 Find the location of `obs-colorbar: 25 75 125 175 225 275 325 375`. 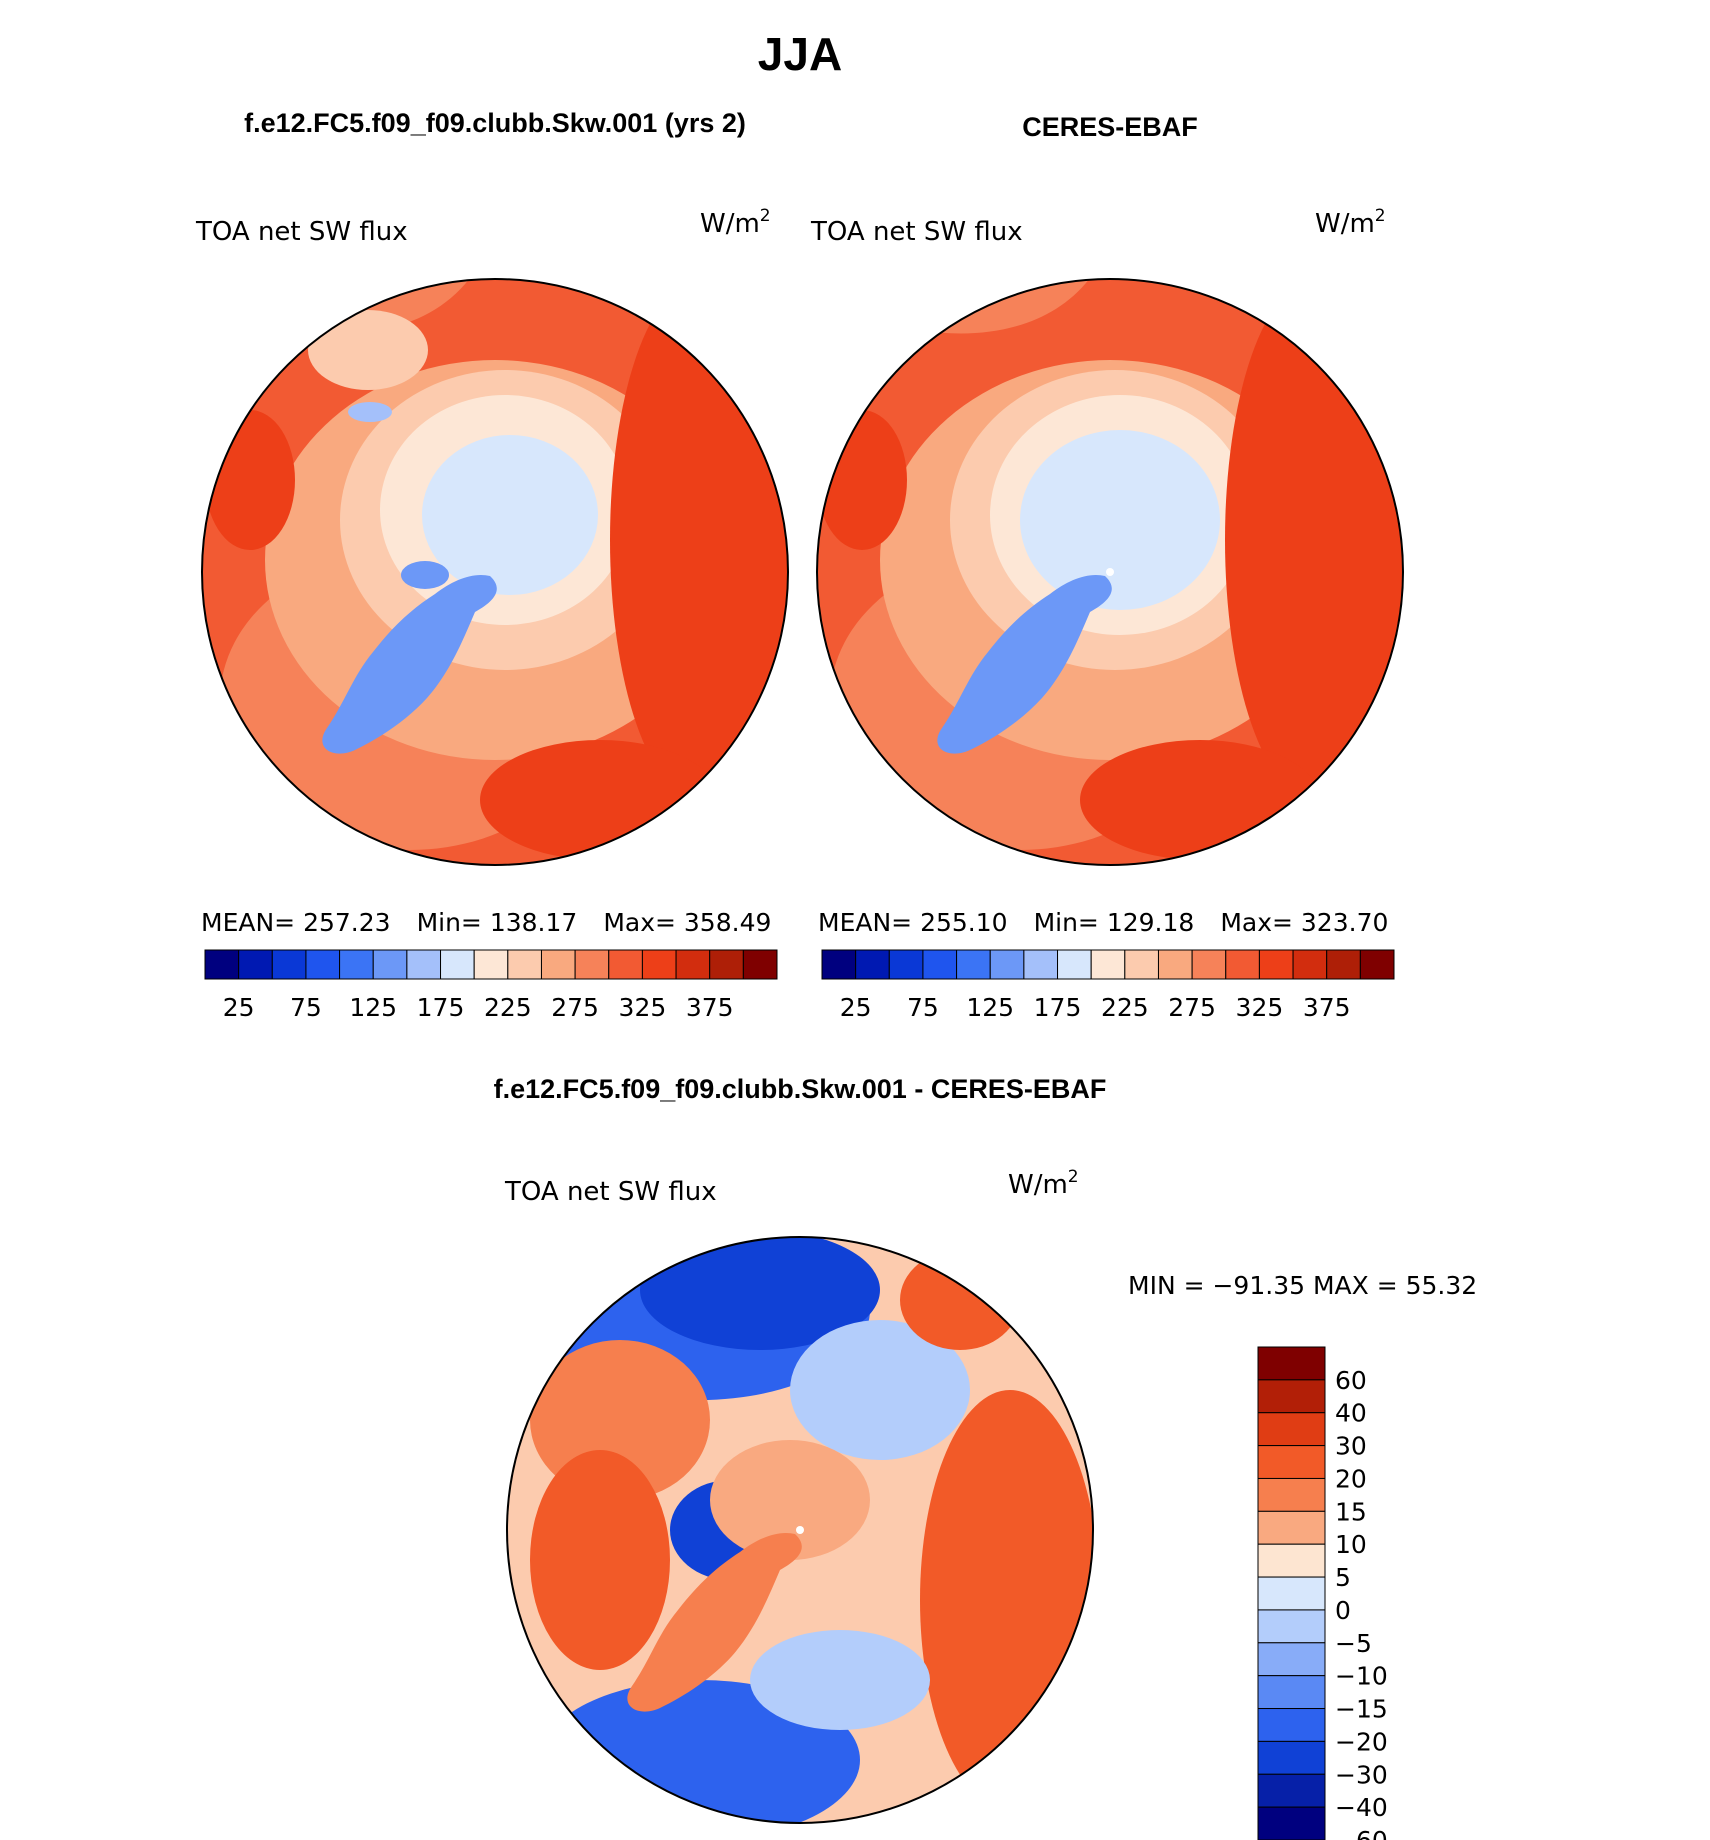

obs-colorbar: 25 75 125 175 225 275 325 375 is located at coordinates (1108, 985).